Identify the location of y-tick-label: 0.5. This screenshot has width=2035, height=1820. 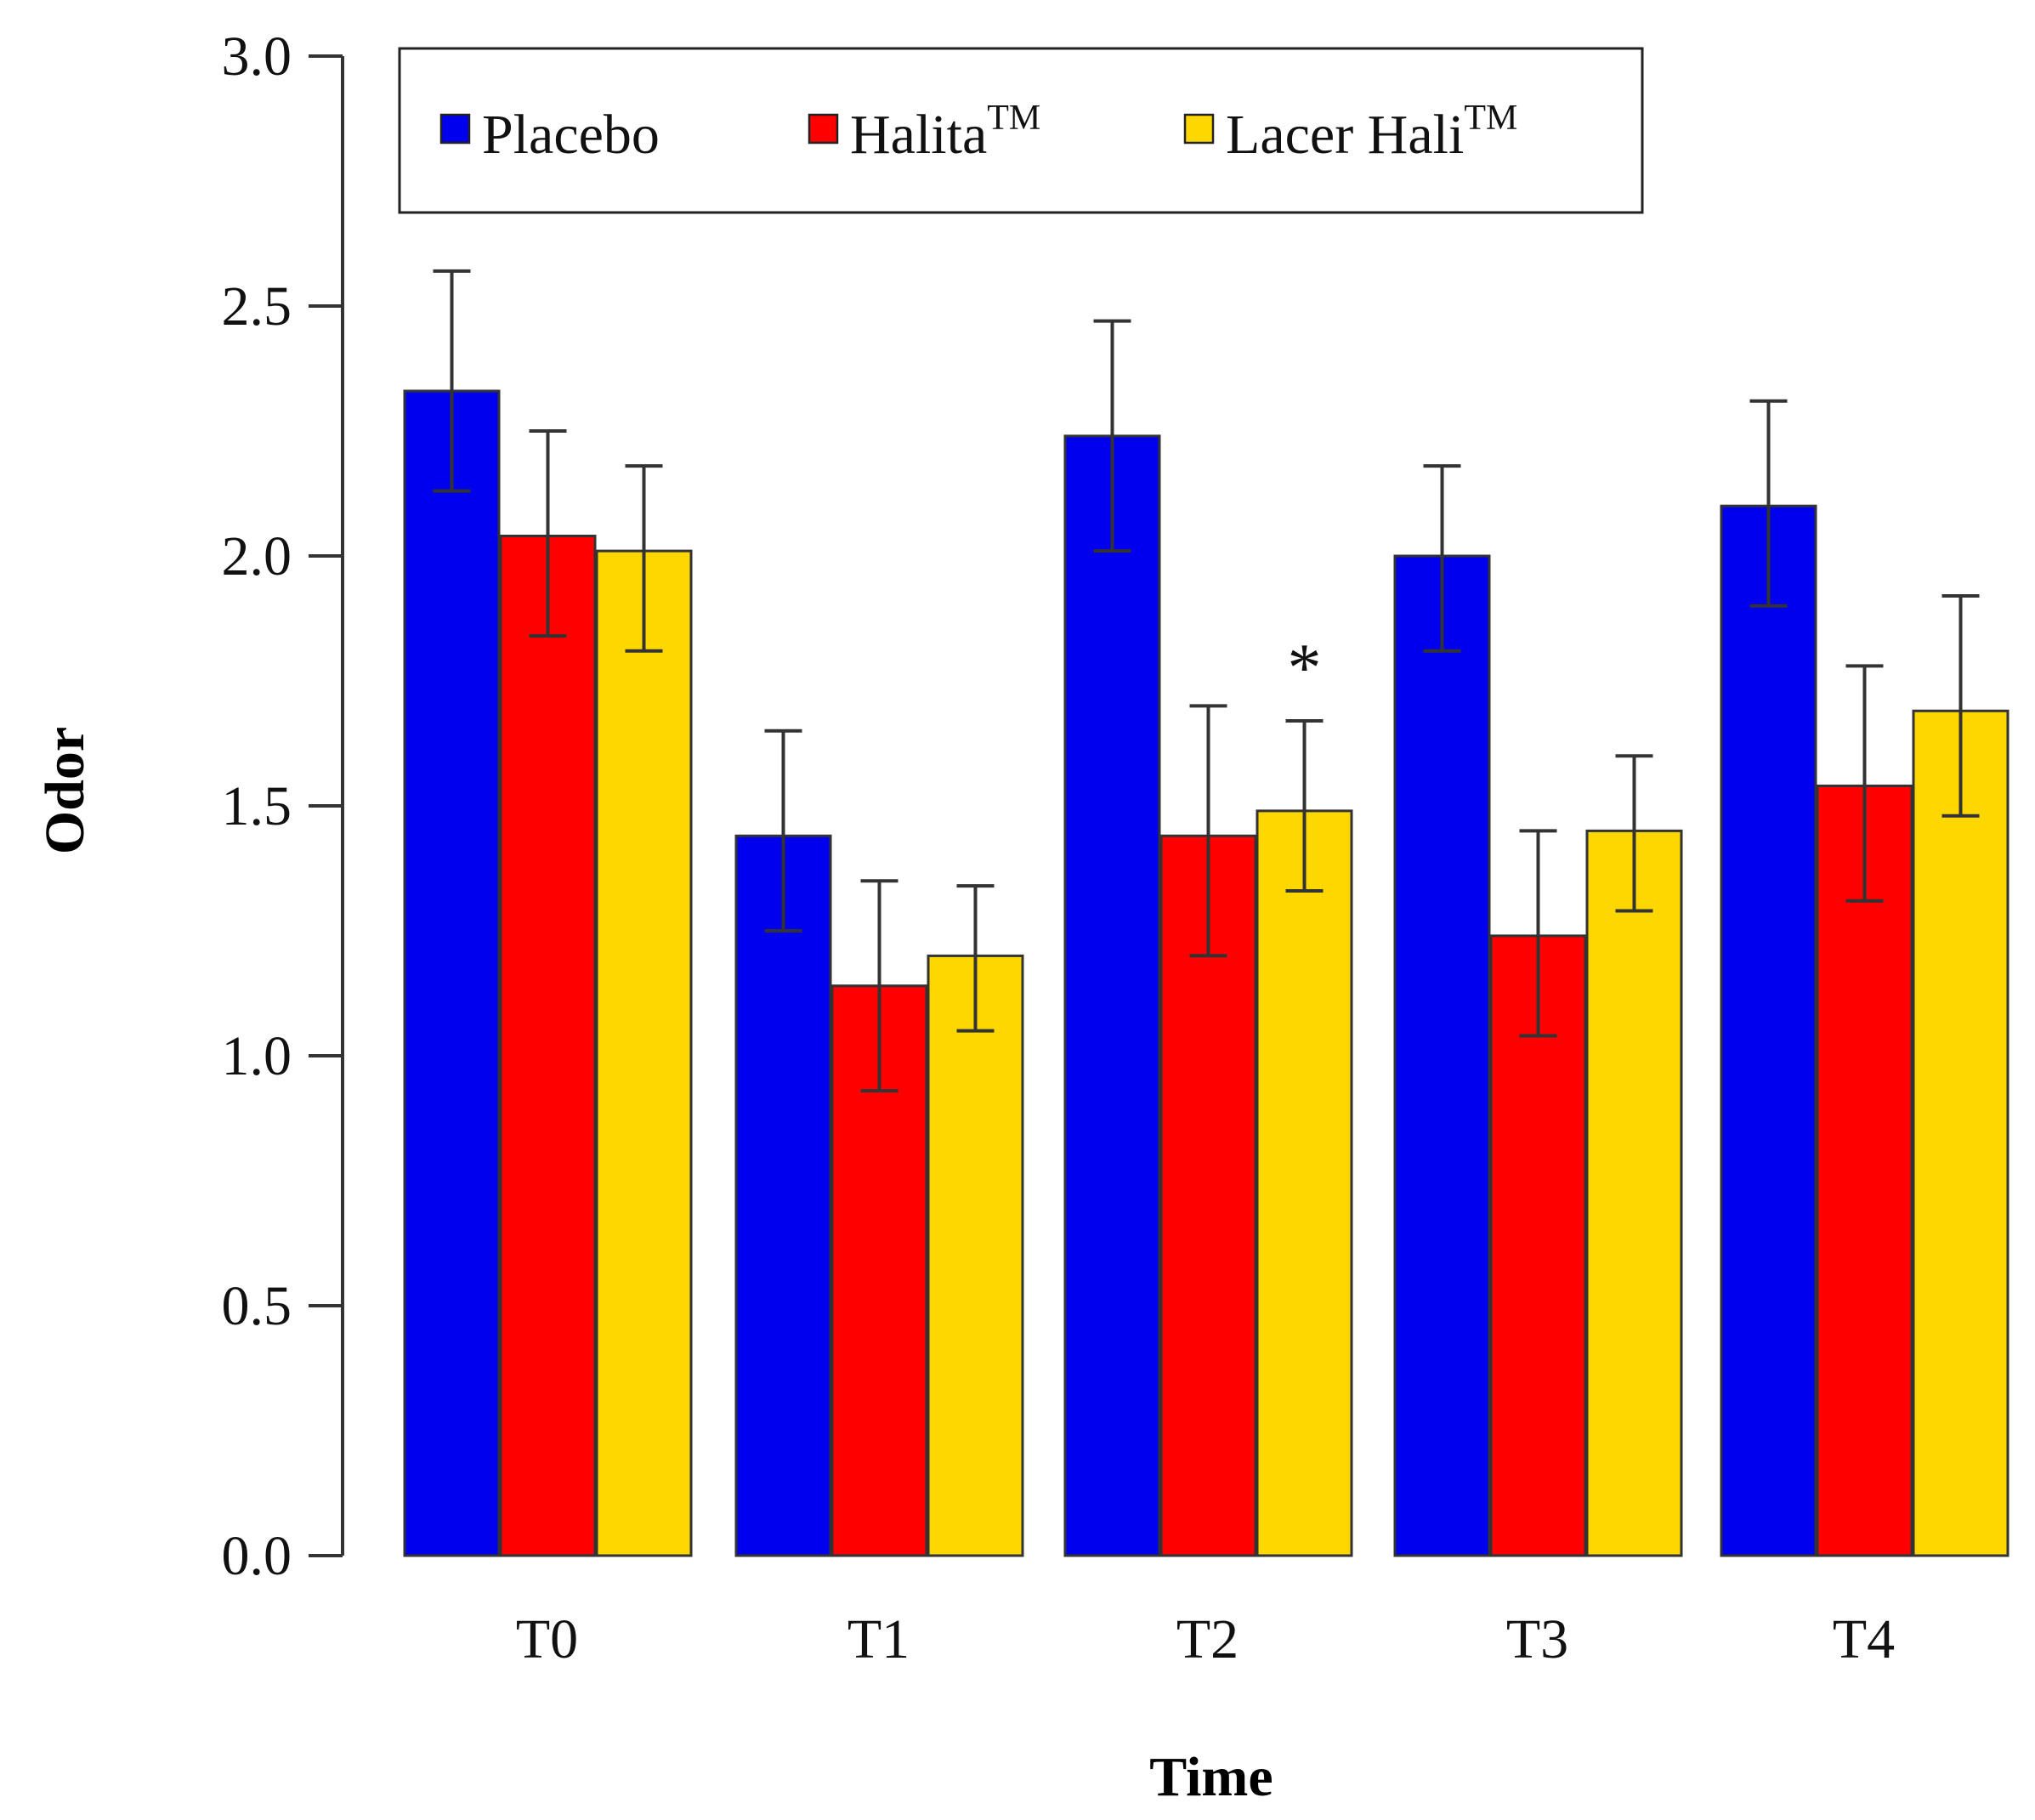
(257, 1306).